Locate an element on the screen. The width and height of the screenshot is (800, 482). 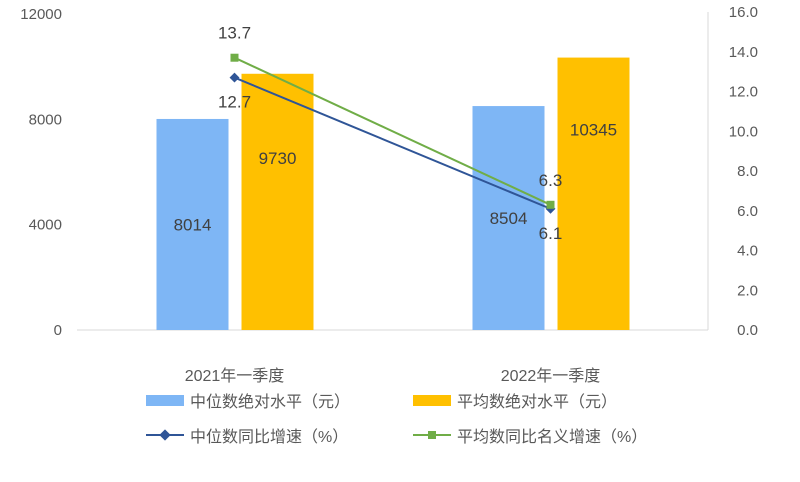
legend-item-mean-level: 平均数绝对水平（元） is located at coordinates (515, 400).